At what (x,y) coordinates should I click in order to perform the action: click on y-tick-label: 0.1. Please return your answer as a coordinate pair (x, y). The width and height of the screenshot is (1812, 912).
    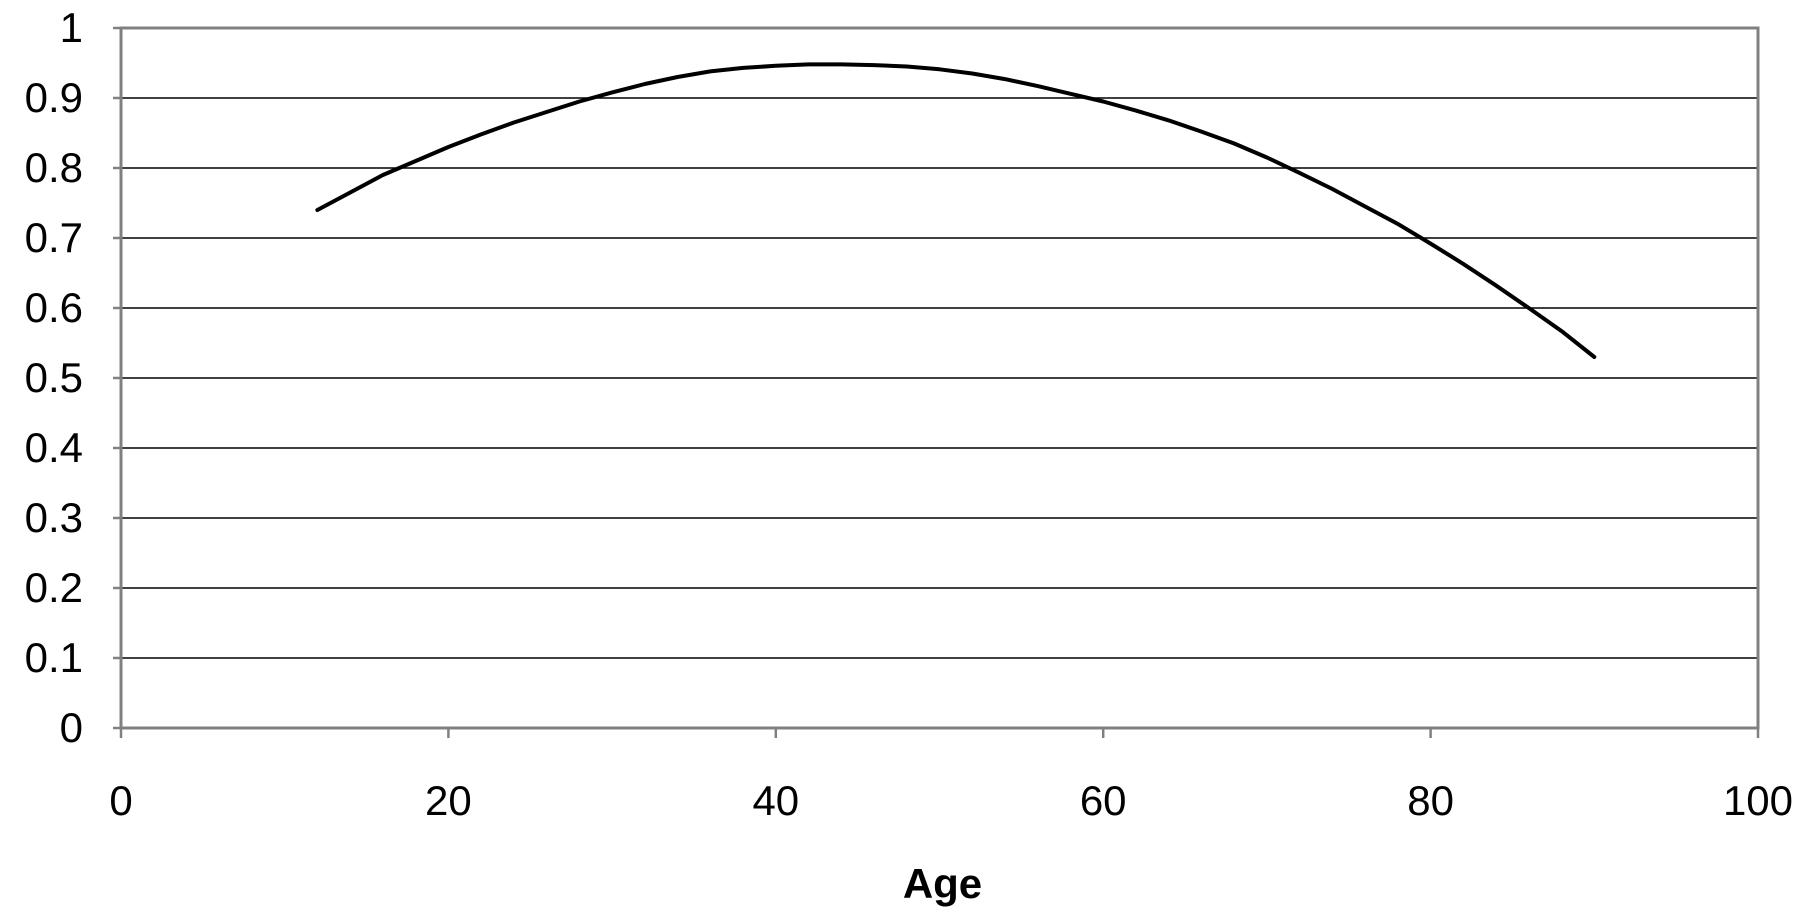
    Looking at the image, I should click on (54, 657).